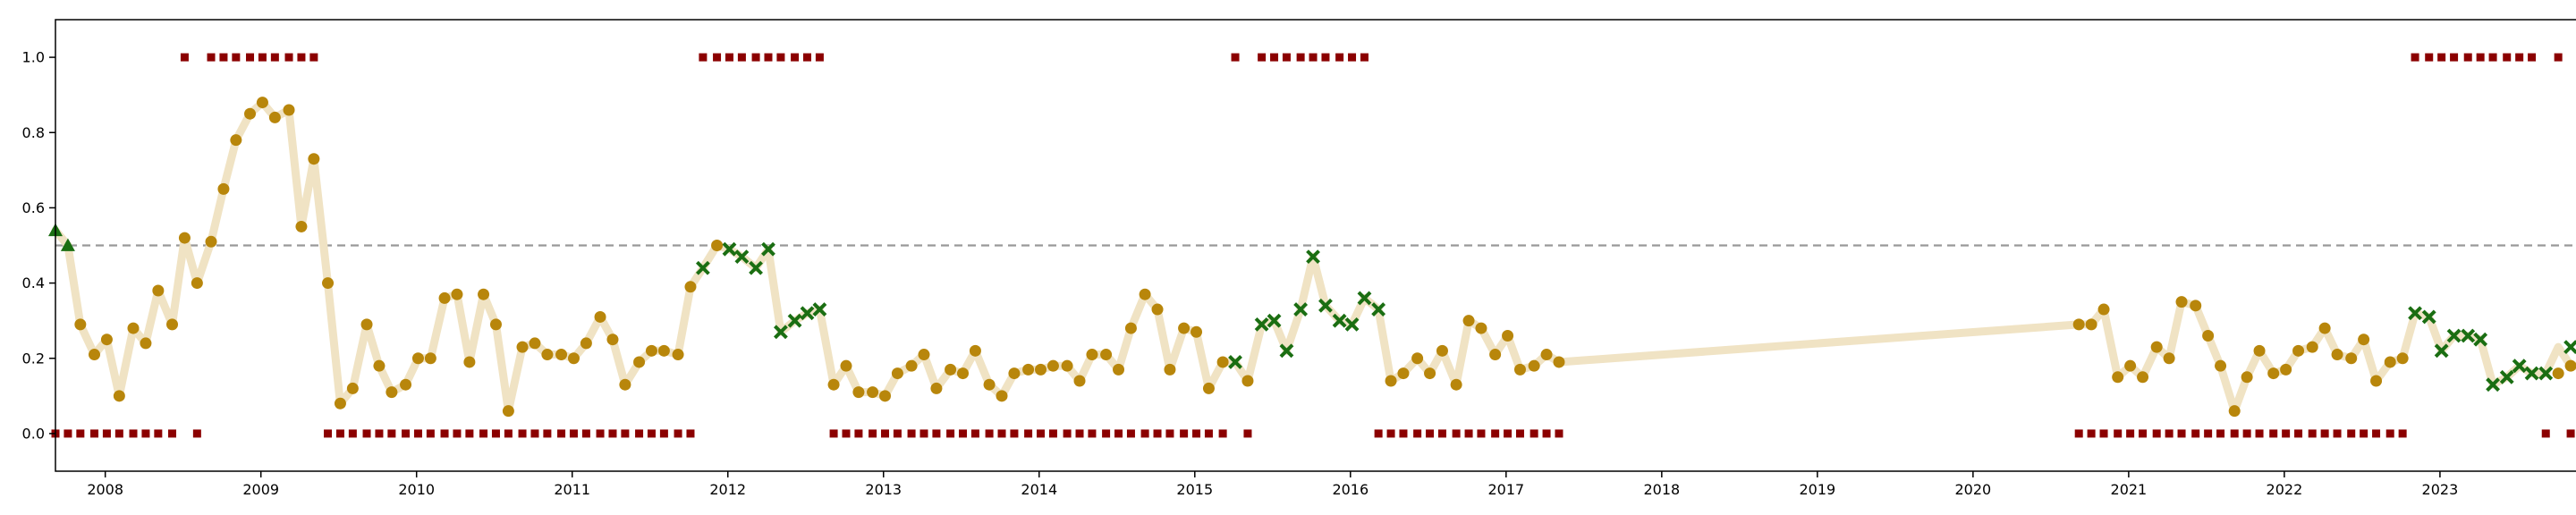 This screenshot has width=2576, height=515. What do you see at coordinates (883, 490) in the screenshot?
I see `x-tick-label: 2013` at bounding box center [883, 490].